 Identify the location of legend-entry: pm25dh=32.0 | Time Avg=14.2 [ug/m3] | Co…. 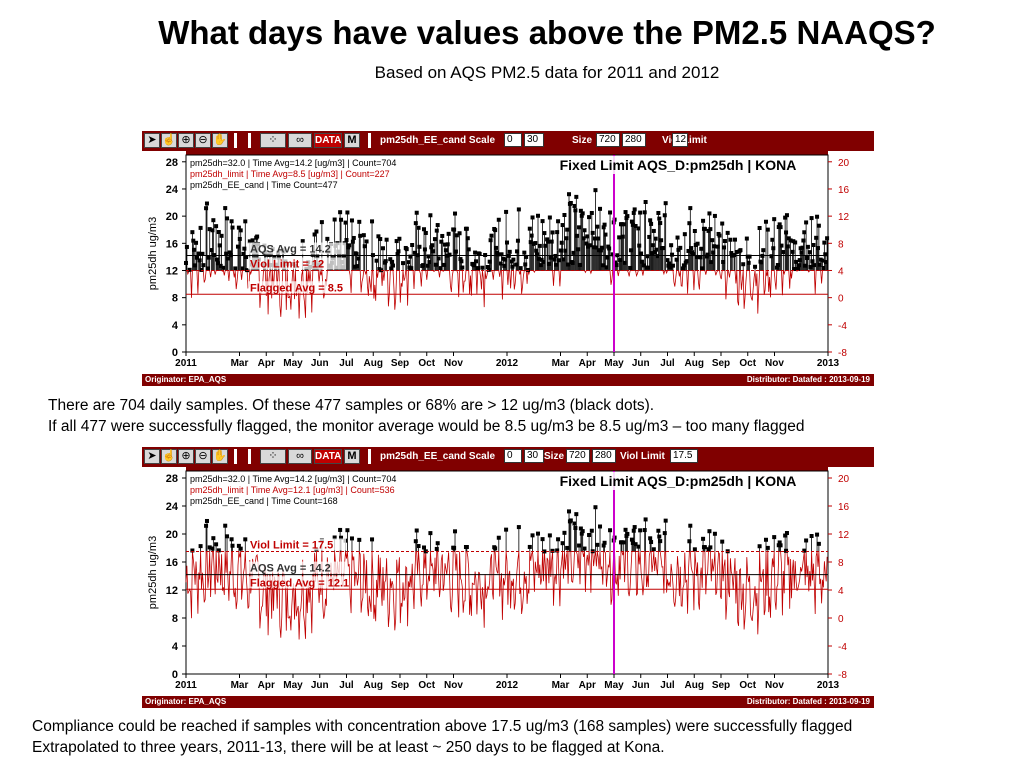
(293, 163).